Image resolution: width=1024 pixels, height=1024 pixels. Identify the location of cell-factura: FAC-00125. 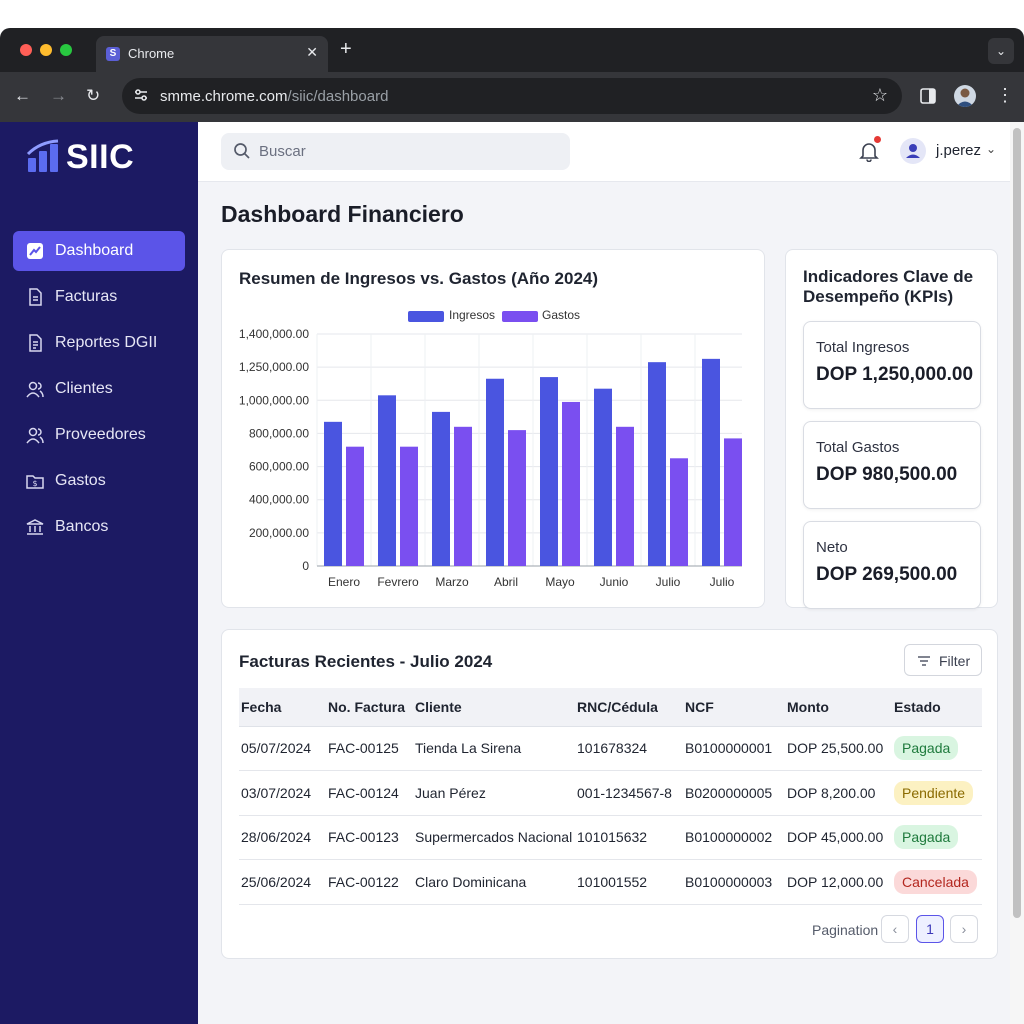
(369, 748).